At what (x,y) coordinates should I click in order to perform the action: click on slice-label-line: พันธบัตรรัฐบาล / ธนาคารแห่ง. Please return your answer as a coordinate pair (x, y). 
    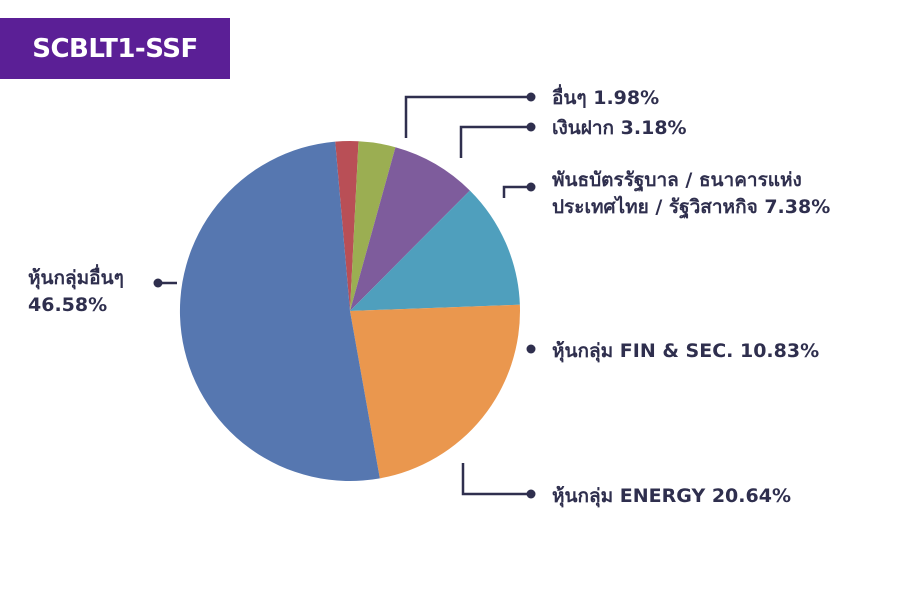
    Looking at the image, I should click on (677, 181).